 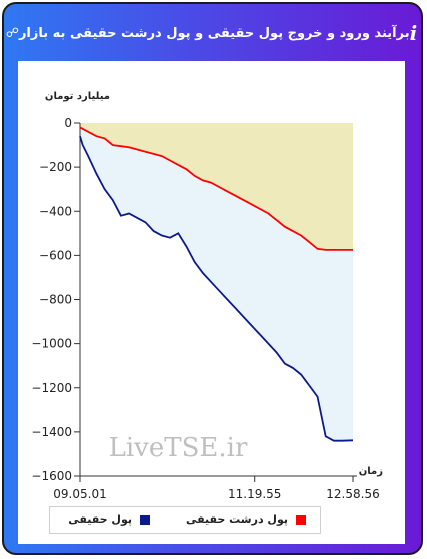 I want to click on link-icon: ☍, so click(x=12, y=33).